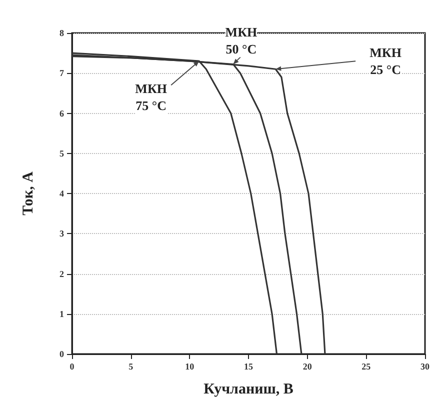  What do you see at coordinates (62, 313) in the screenshot?
I see `y-tick-label: 1` at bounding box center [62, 313].